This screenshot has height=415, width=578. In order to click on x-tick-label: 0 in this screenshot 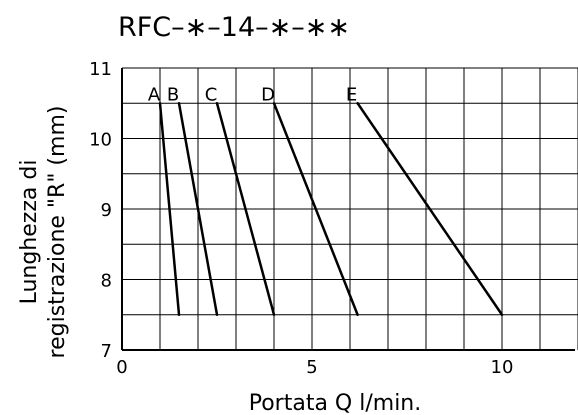, I will do `click(121, 367)`.